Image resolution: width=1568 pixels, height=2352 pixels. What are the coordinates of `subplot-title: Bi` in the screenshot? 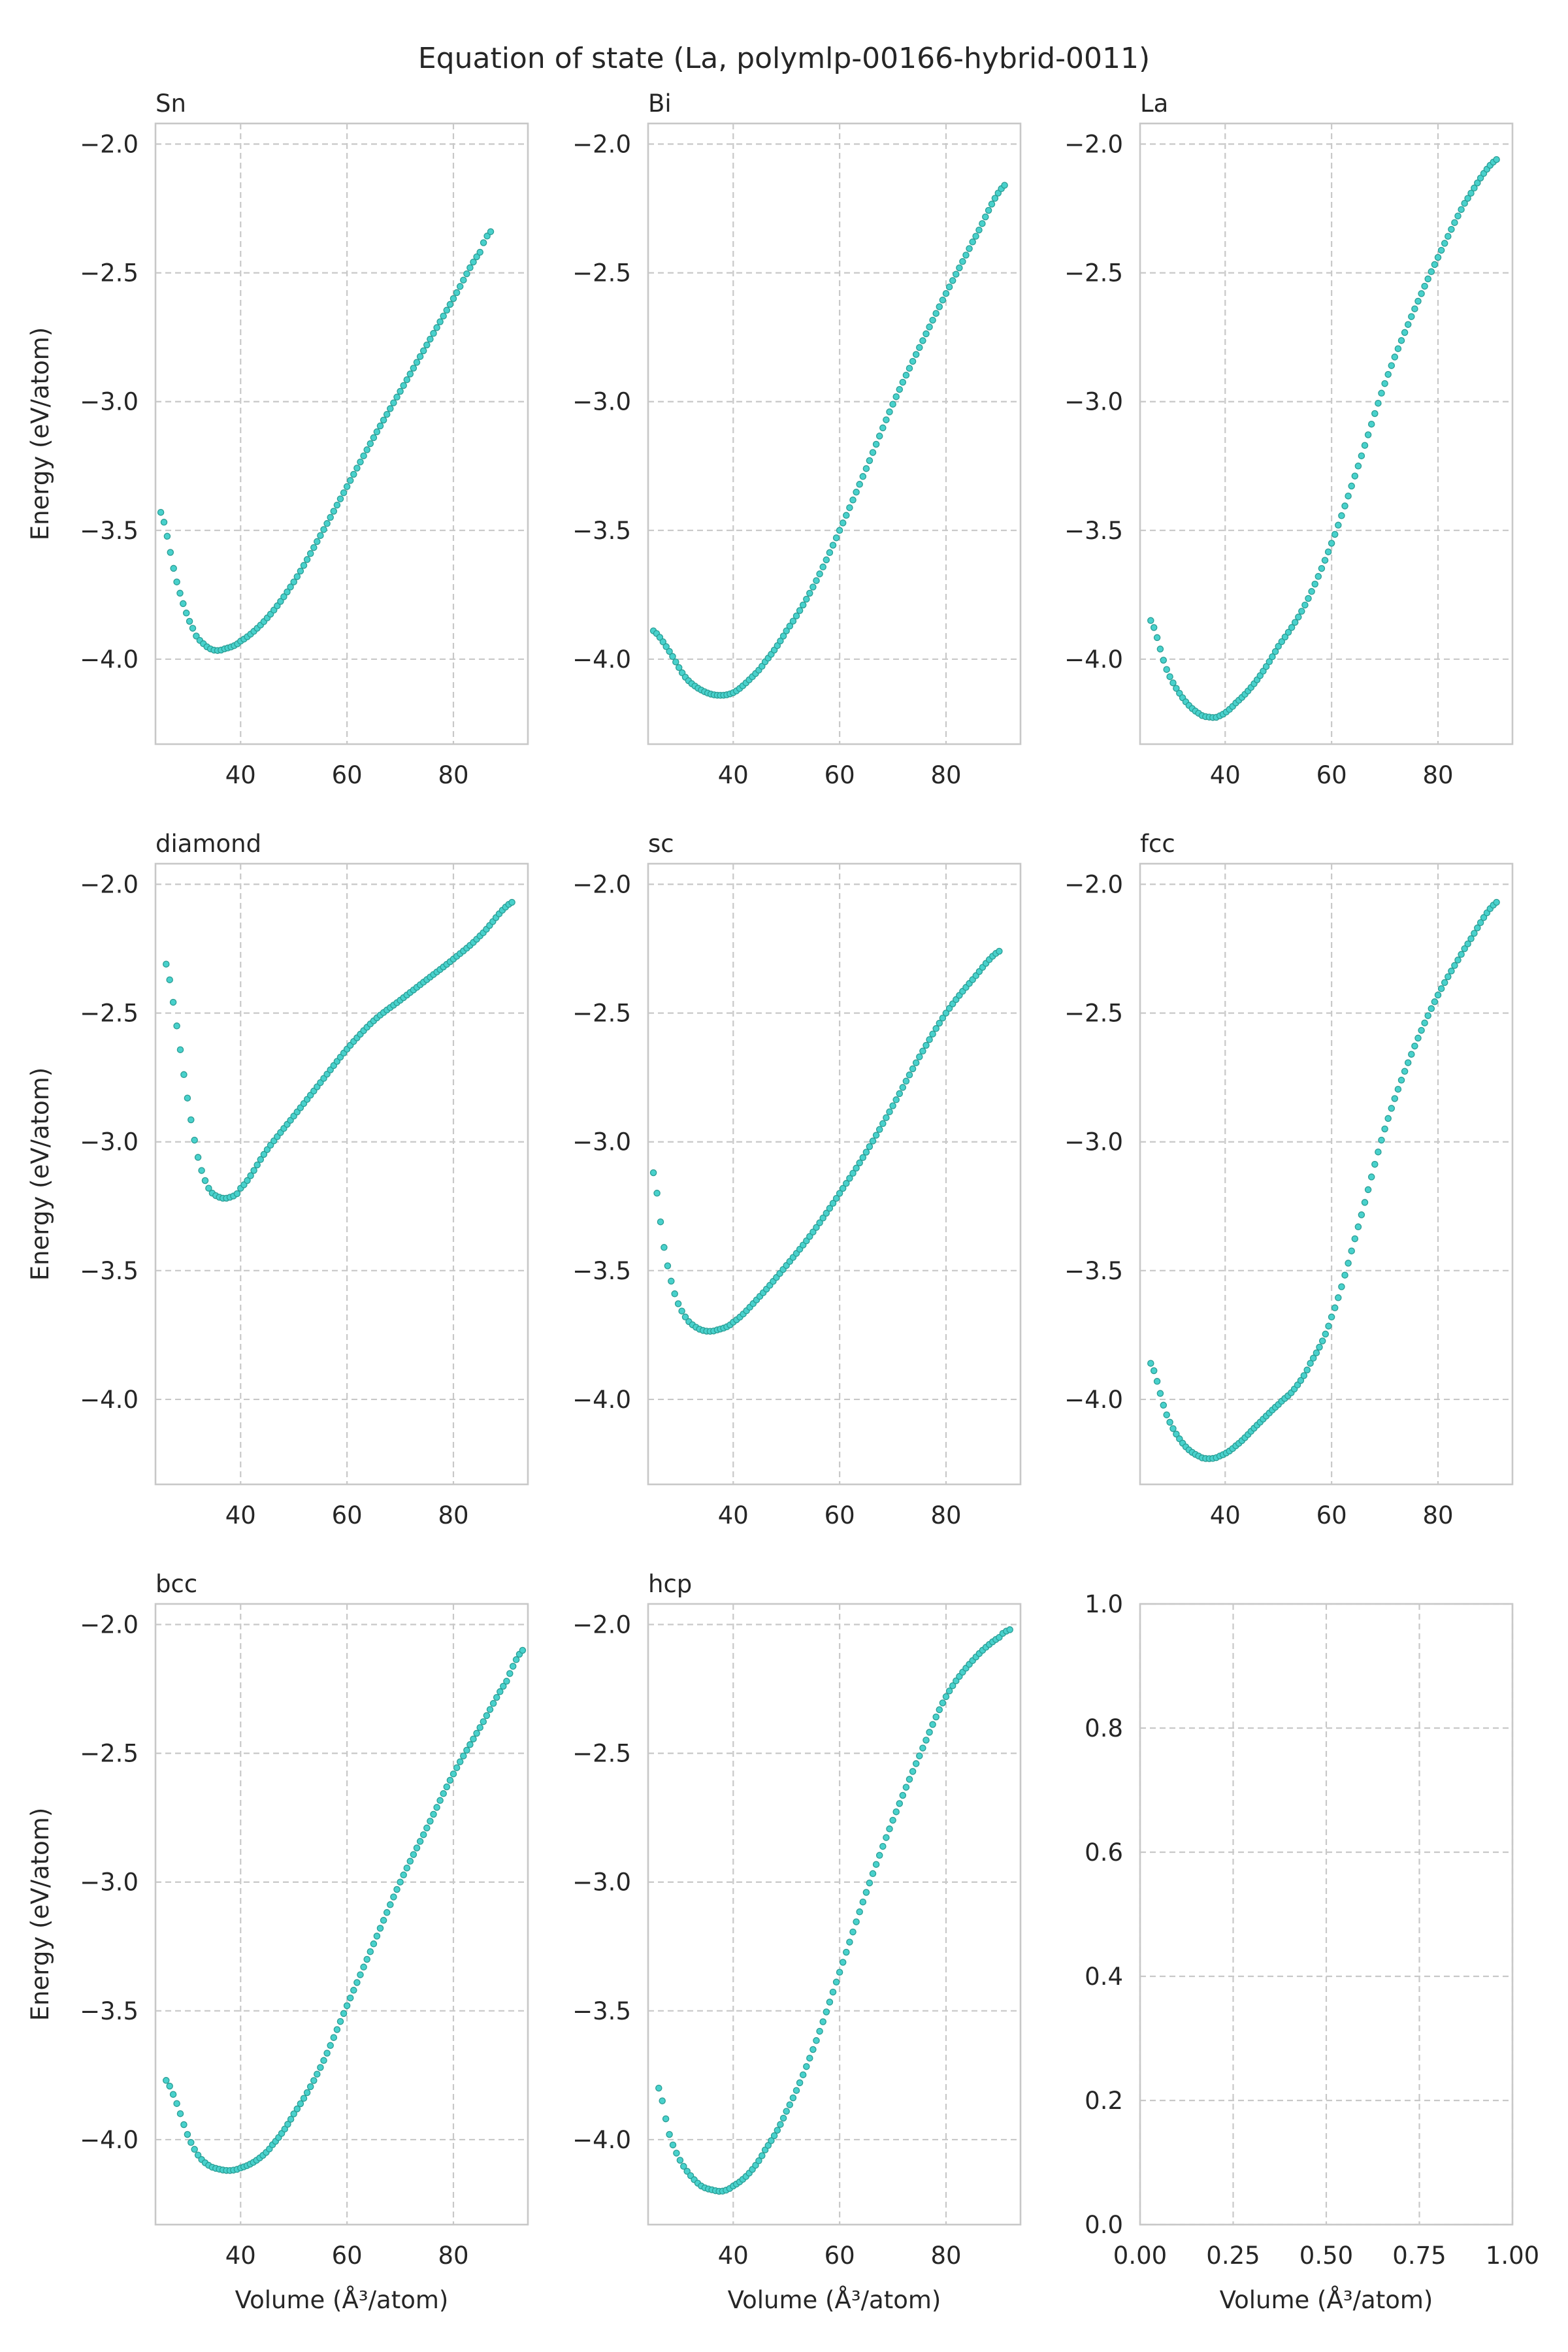 It's located at (660, 104).